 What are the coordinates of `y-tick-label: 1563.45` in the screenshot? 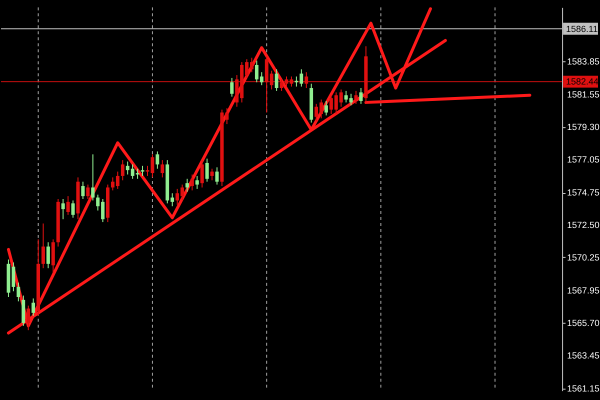 It's located at (583, 355).